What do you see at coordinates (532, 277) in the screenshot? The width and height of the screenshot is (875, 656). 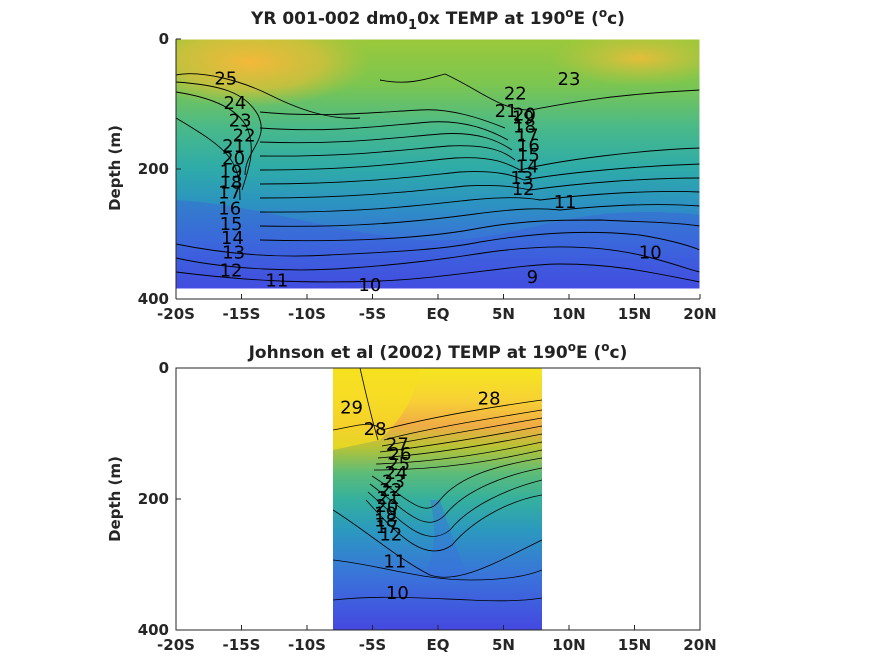 I see `top-contour-label: 9` at bounding box center [532, 277].